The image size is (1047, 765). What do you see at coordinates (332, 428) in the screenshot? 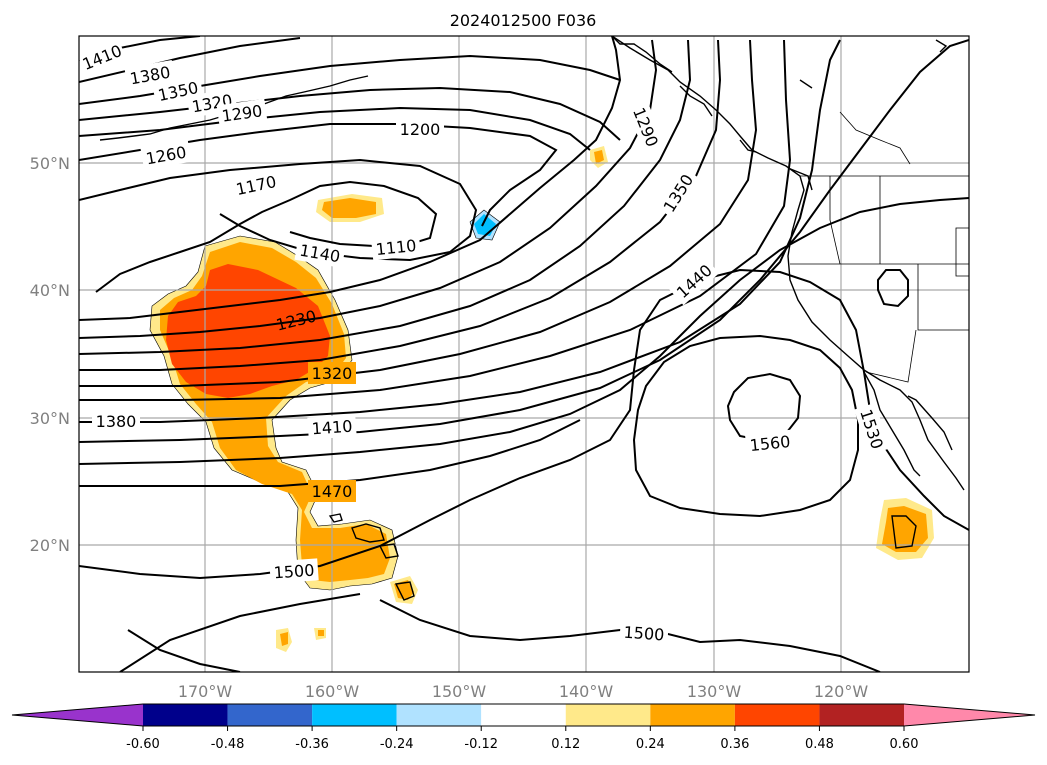
I see `contour-label: 1410` at bounding box center [332, 428].